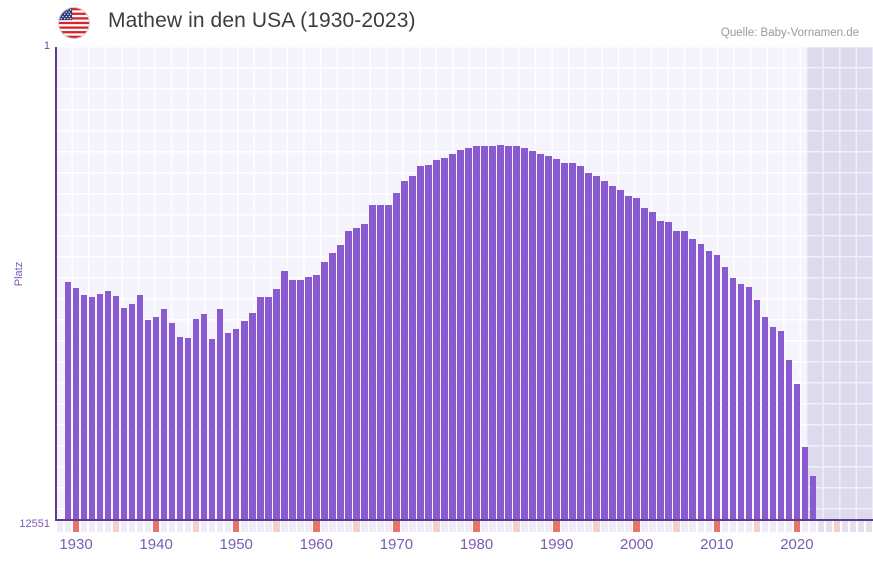  I want to click on x-axis-tick-label: 1960, so click(316, 544).